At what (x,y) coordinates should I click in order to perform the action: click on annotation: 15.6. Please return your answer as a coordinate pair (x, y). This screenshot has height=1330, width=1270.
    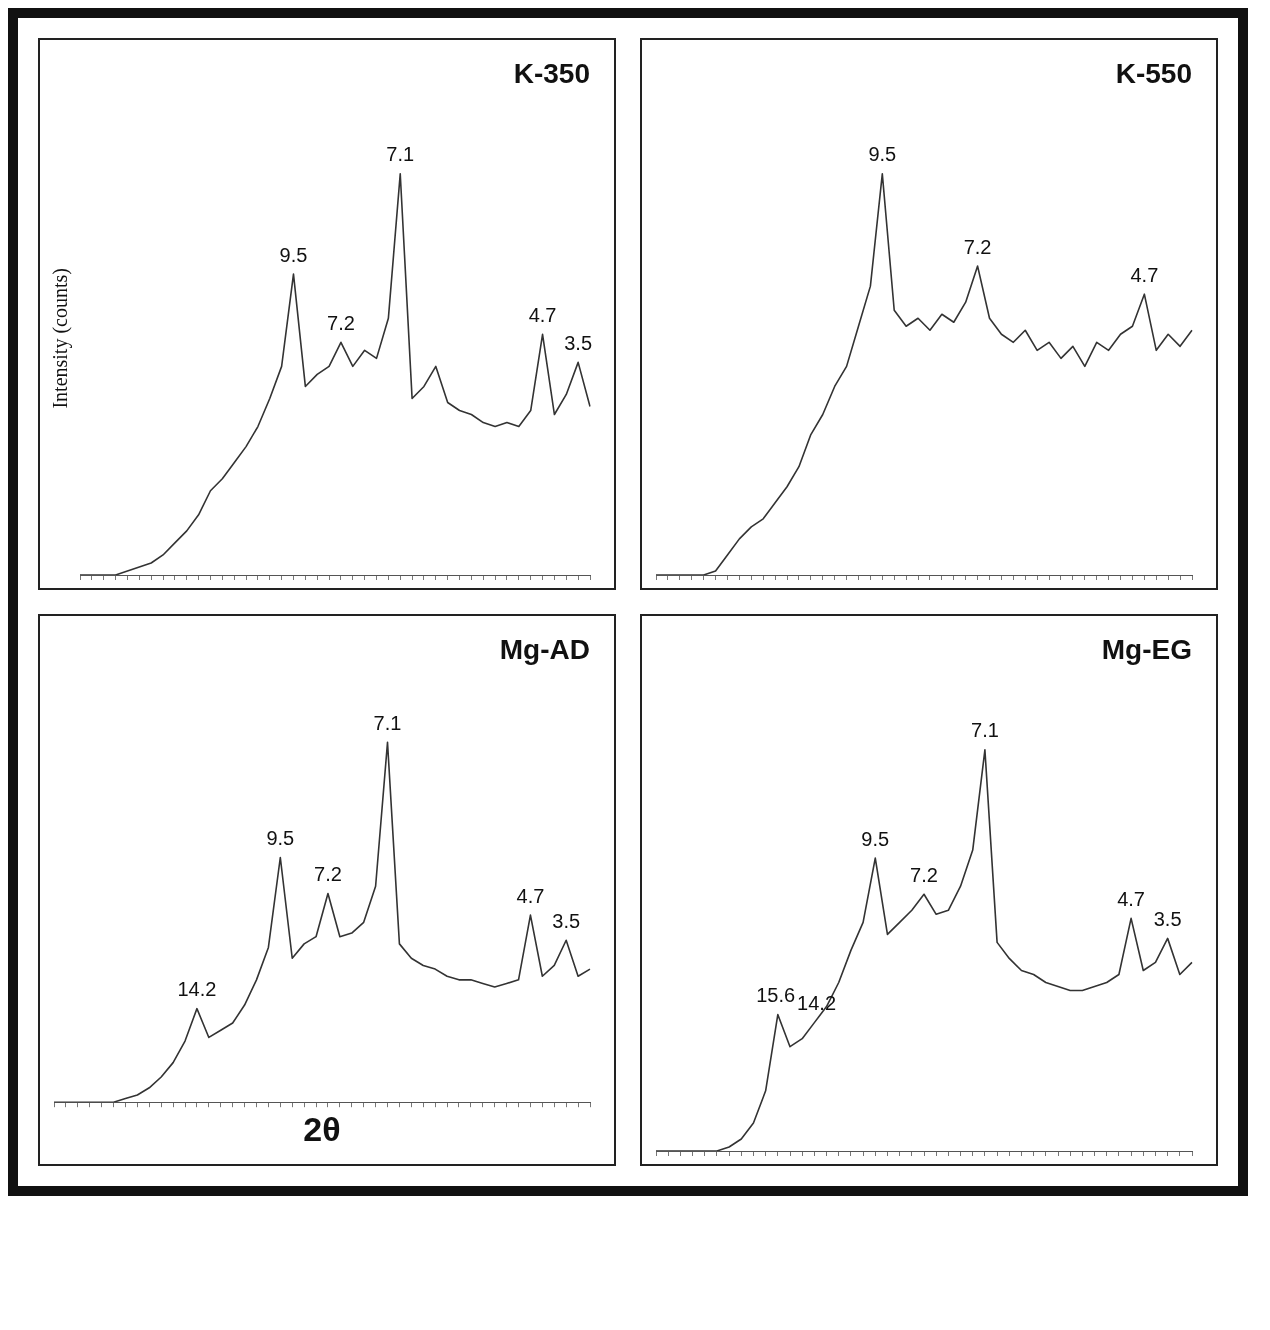
    Looking at the image, I should click on (776, 995).